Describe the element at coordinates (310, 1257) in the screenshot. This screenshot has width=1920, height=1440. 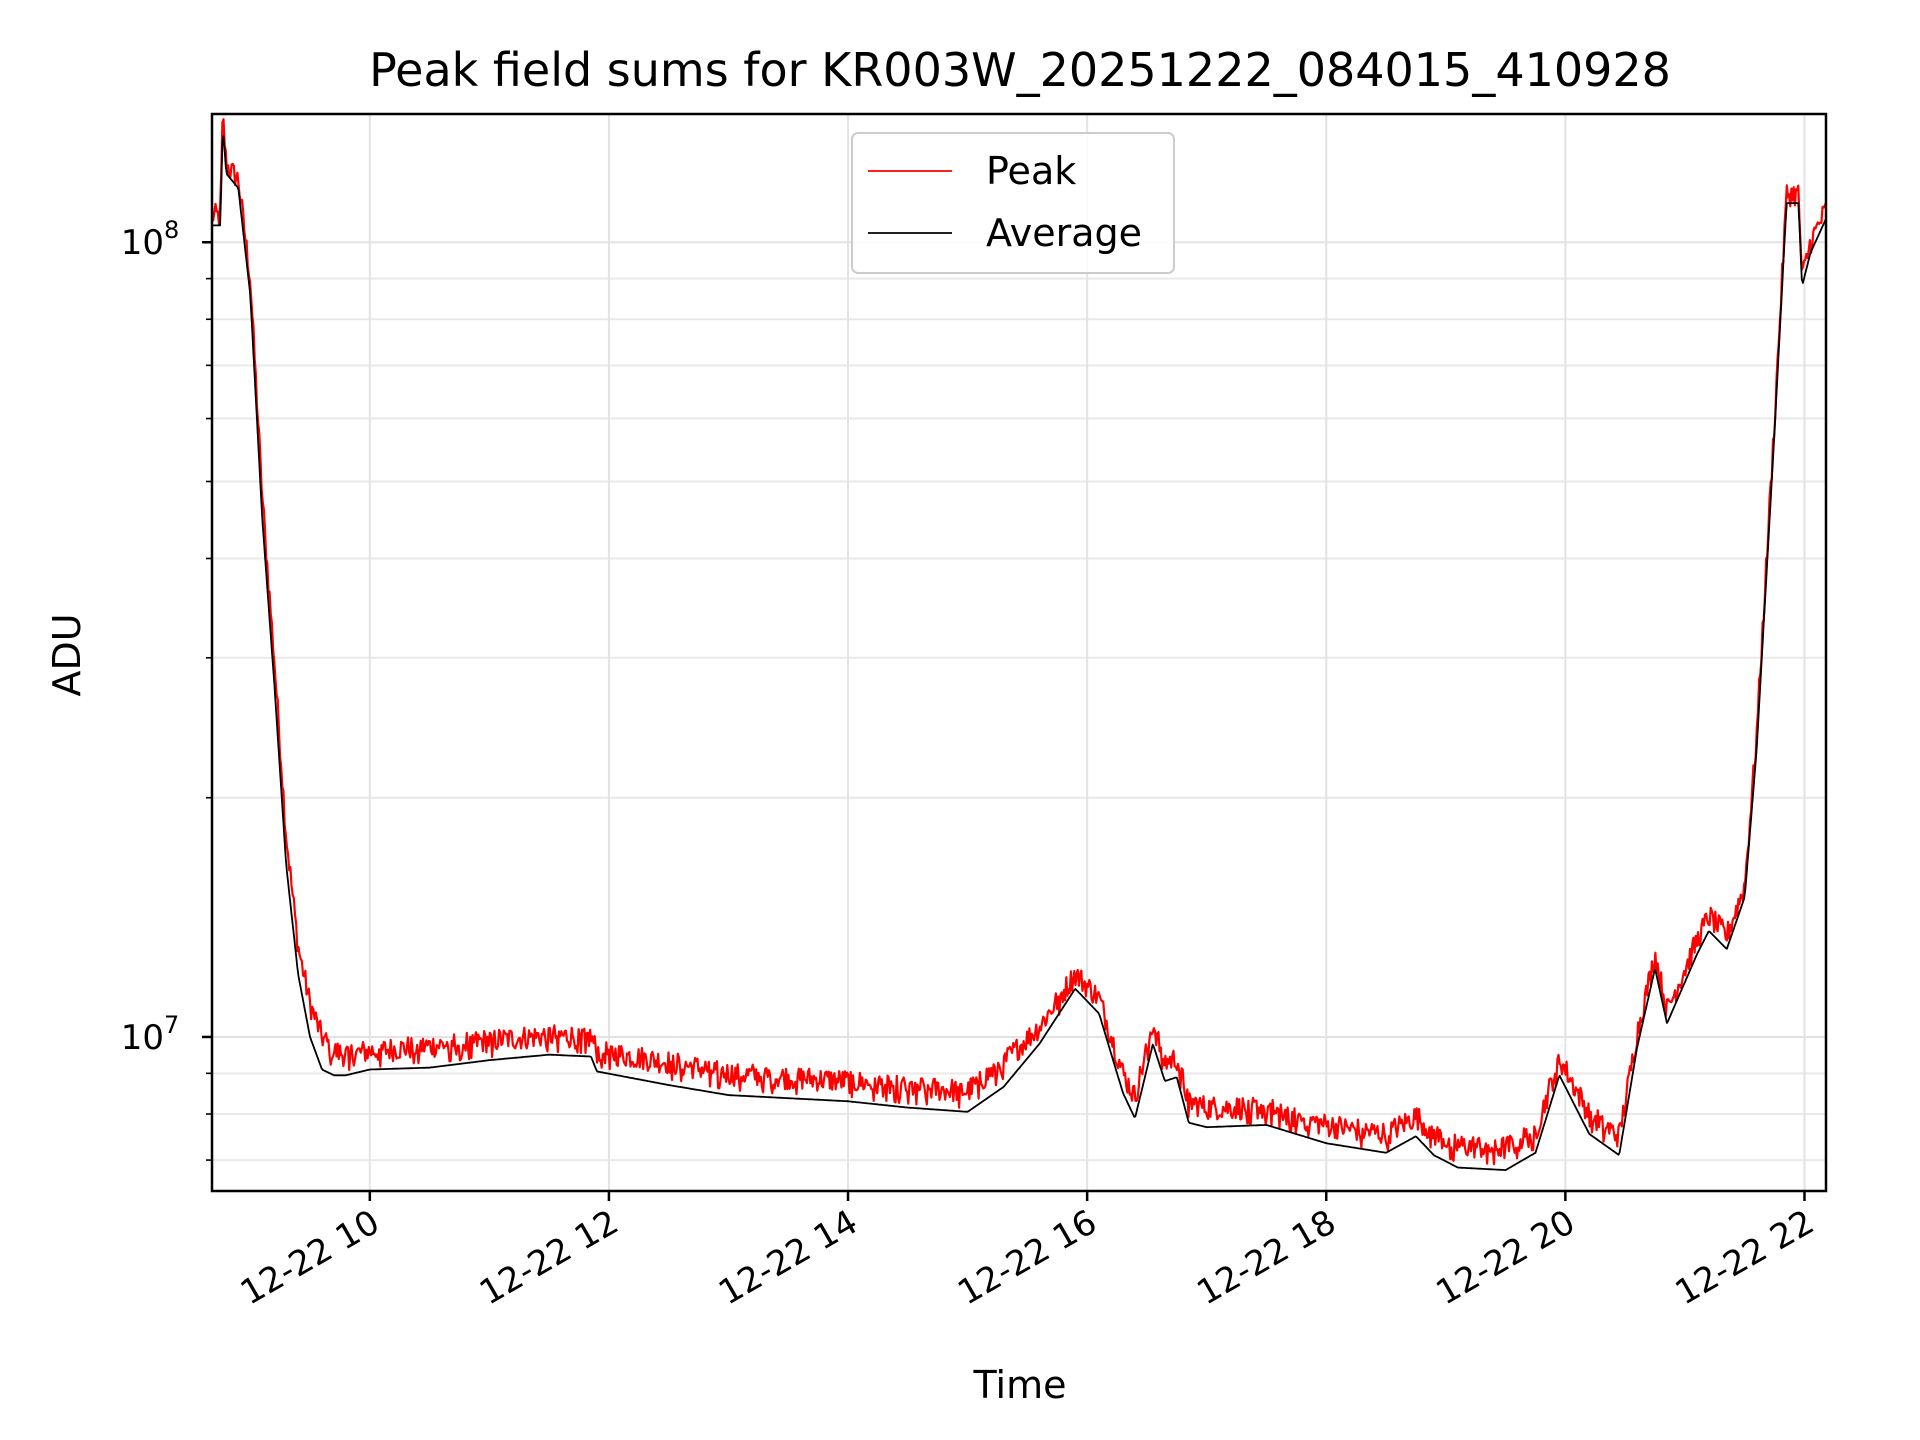
I see `x-tick-label: 12-22 10` at that location.